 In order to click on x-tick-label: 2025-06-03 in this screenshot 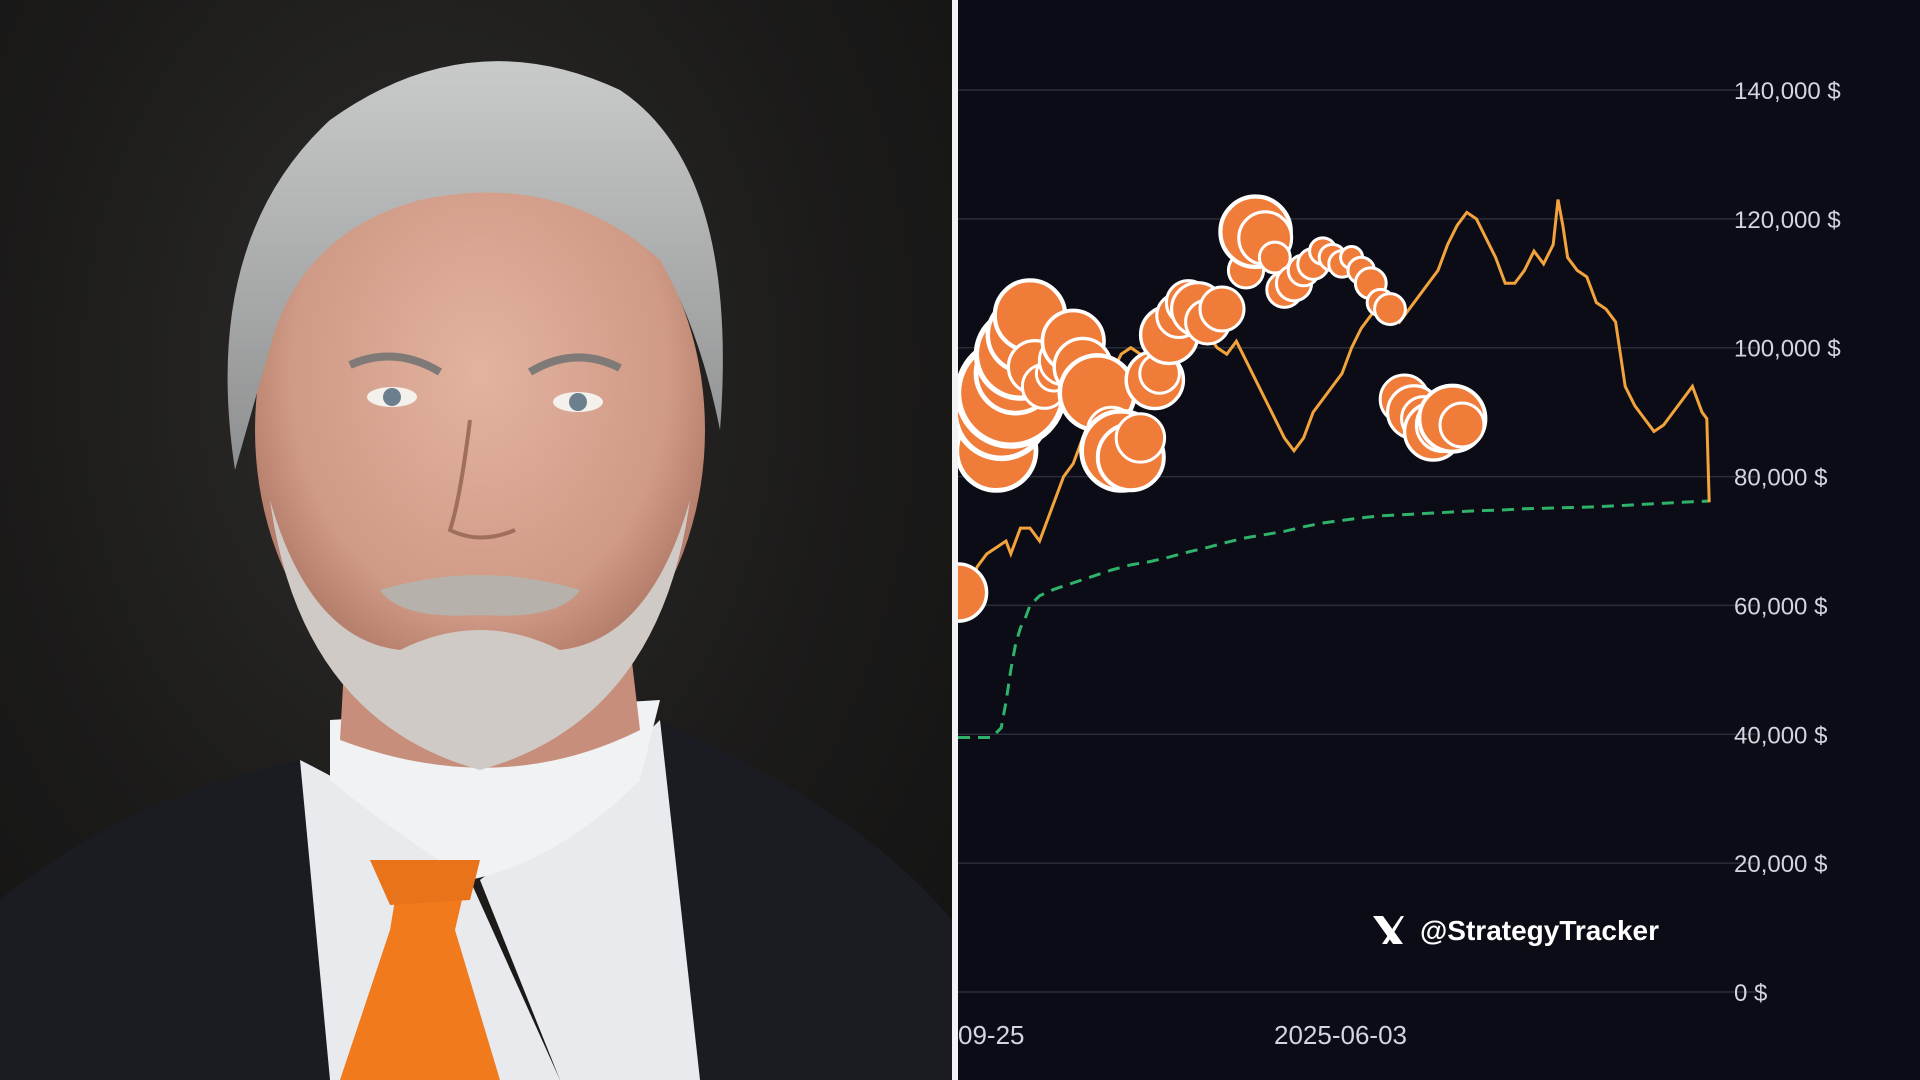, I will do `click(1340, 1035)`.